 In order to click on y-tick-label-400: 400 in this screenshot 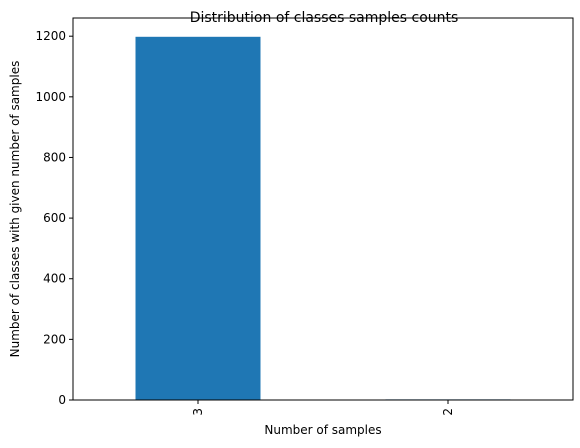, I will do `click(54, 279)`.